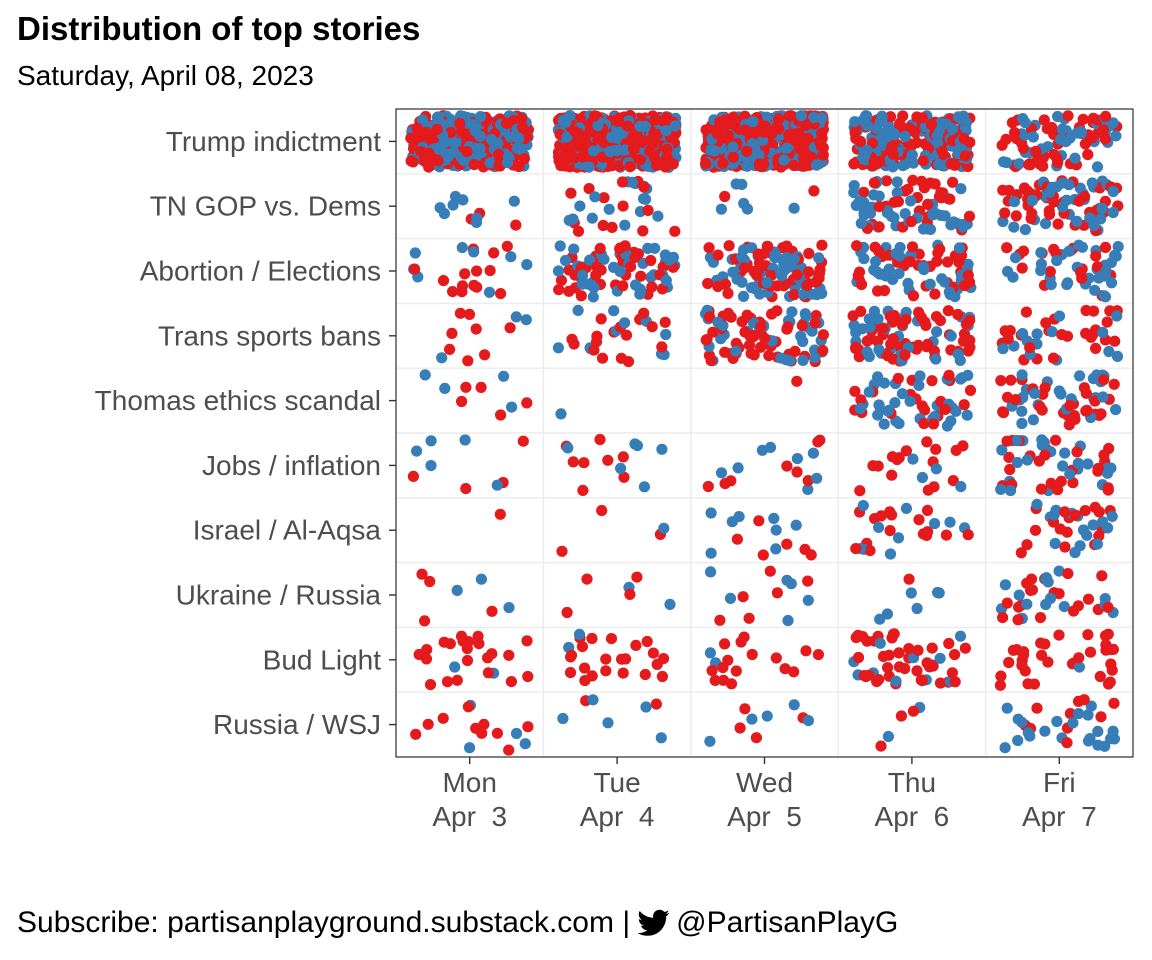  What do you see at coordinates (764, 816) in the screenshot?
I see `x-tick-label-date: Apr 5` at bounding box center [764, 816].